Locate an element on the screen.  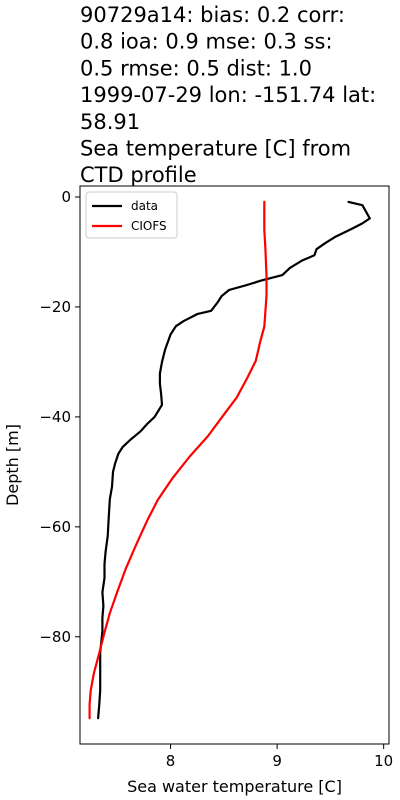
y-tick-label: −20 is located at coordinates (55, 307).